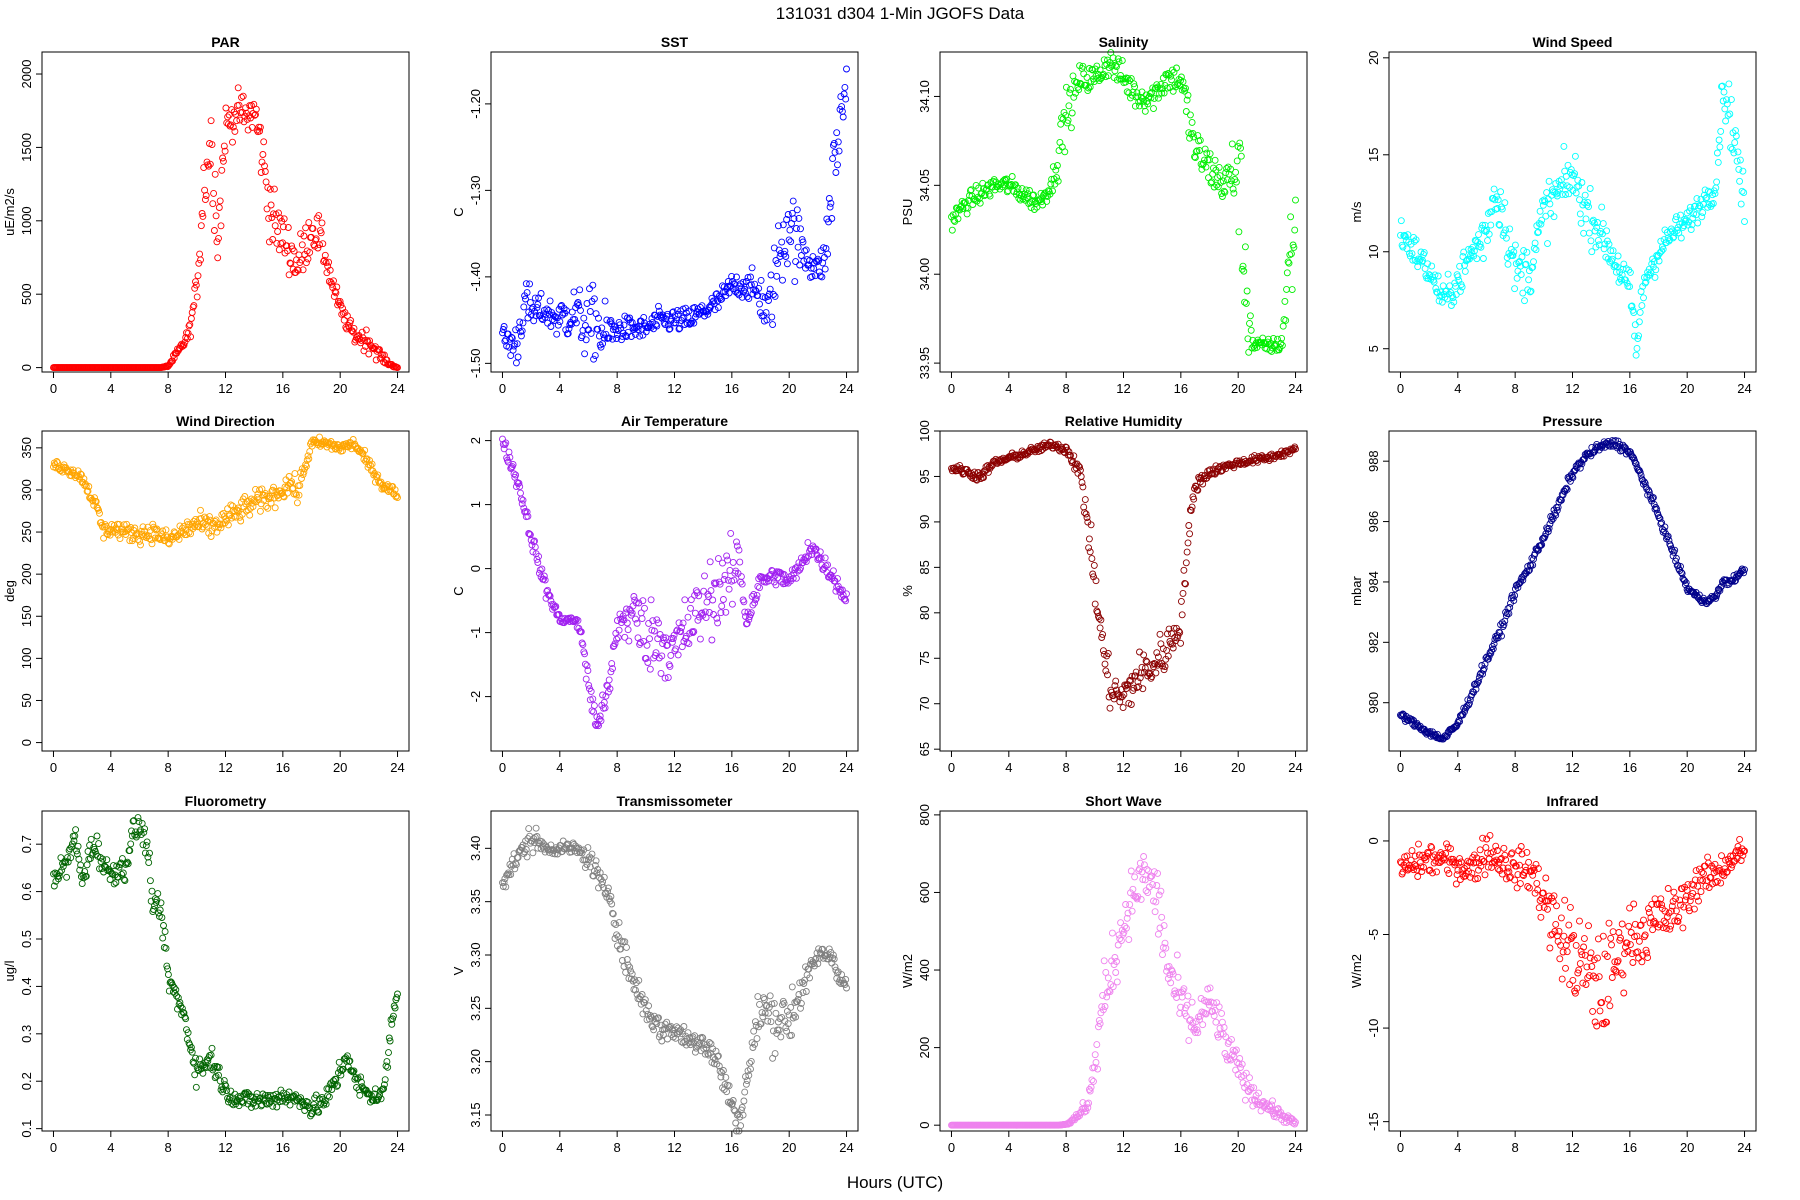 Image resolution: width=1800 pixels, height=1200 pixels. I want to click on common-x-axis-label: Hours (UTC), so click(895, 1182).